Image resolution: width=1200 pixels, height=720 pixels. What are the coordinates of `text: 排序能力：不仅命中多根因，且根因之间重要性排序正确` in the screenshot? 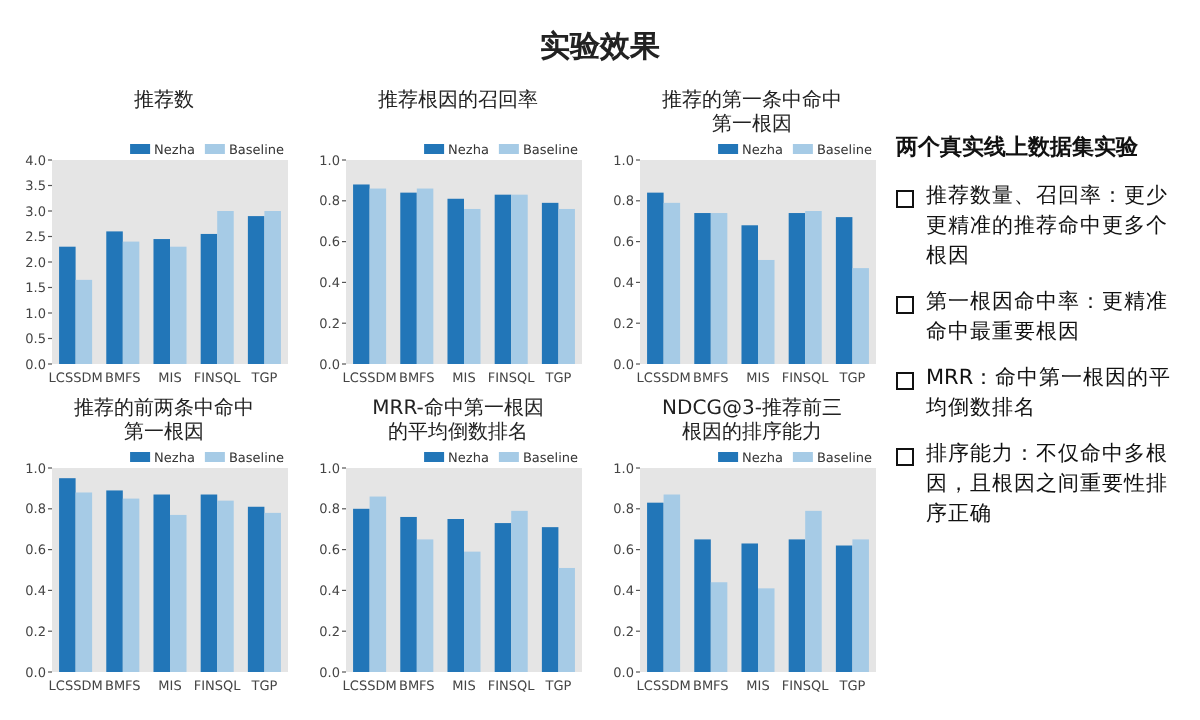 It's located at (1048, 485).